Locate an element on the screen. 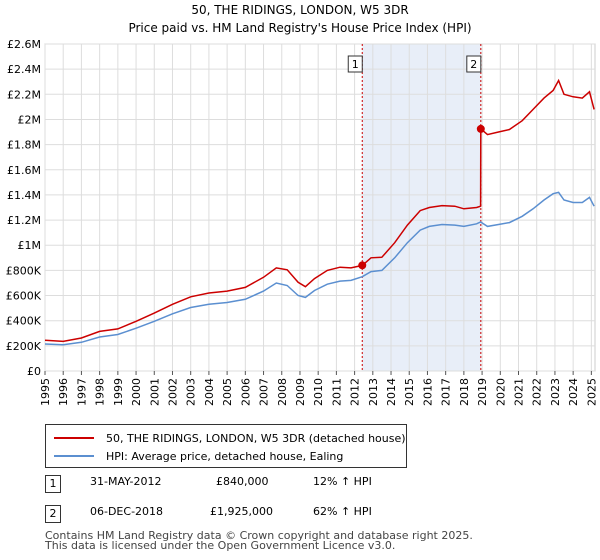 The width and height of the screenshot is (600, 560). x-tick-label: 2020 is located at coordinates (500, 392).